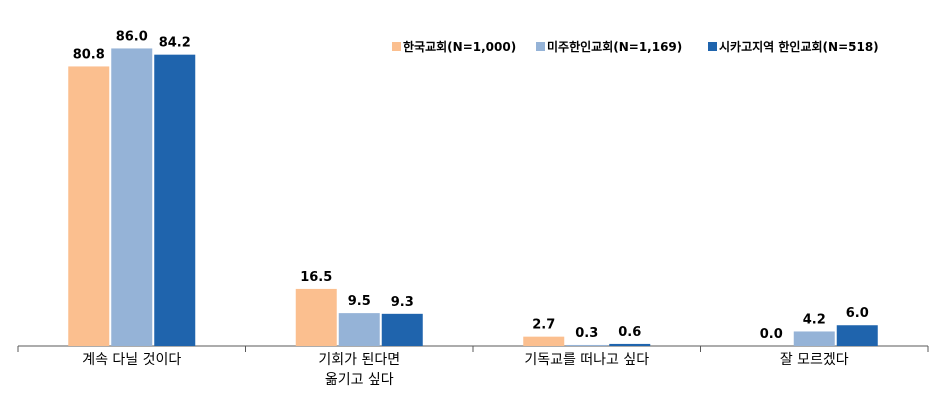  Describe the element at coordinates (814, 319) in the screenshot. I see `data-label: 4.2` at that location.